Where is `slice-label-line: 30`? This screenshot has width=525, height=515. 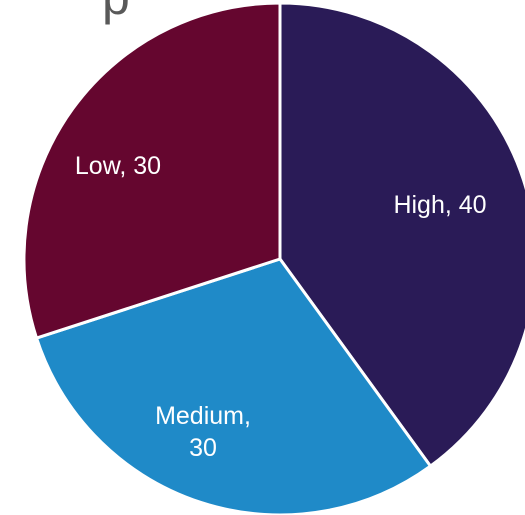 slice-label-line: 30 is located at coordinates (203, 448).